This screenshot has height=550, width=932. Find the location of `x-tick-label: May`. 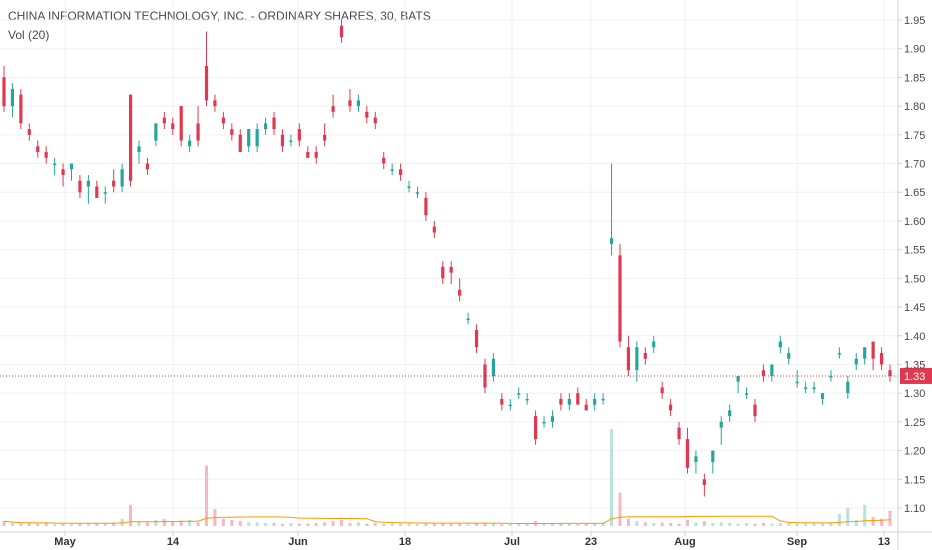

x-tick-label: May is located at coordinates (65, 542).